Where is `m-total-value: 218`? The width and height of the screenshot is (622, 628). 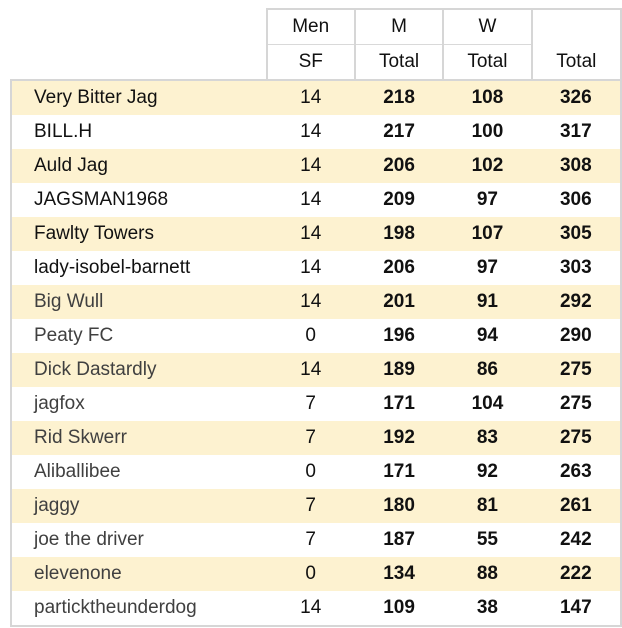 m-total-value: 218 is located at coordinates (399, 97).